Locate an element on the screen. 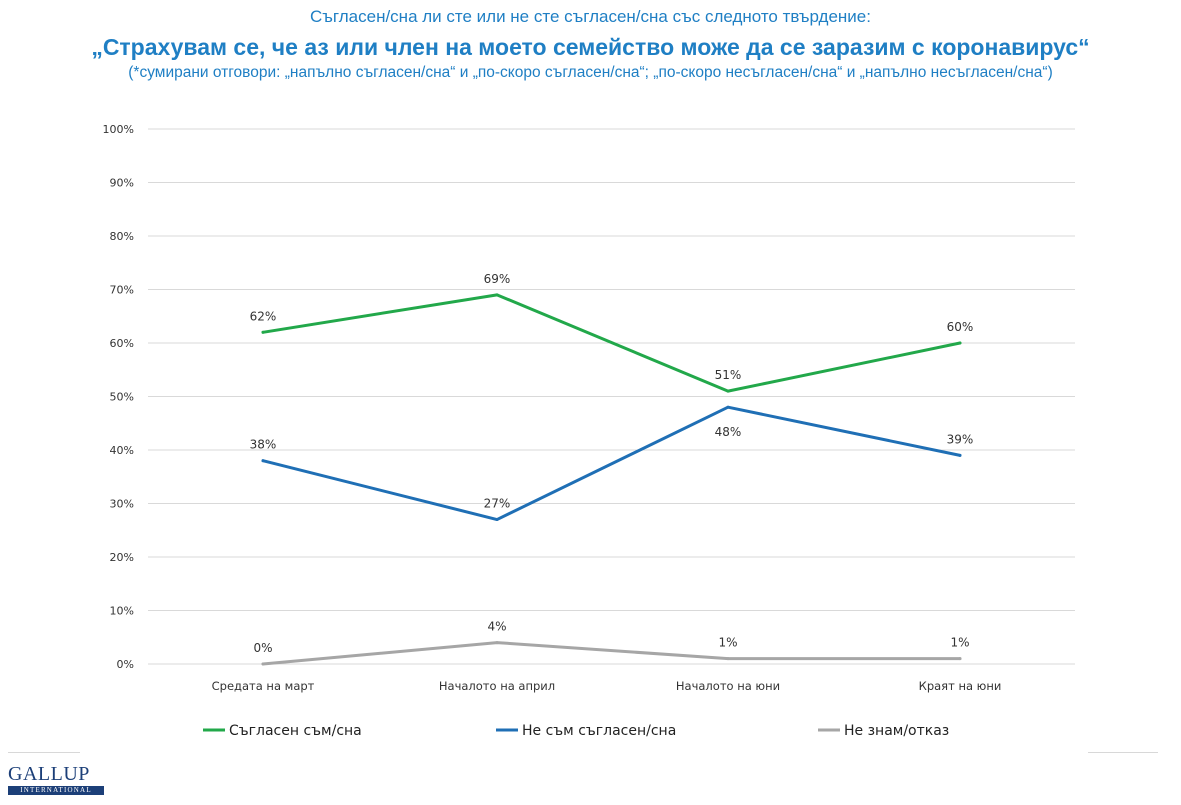 The height and width of the screenshot is (805, 1181). data-label: 39% is located at coordinates (960, 439).